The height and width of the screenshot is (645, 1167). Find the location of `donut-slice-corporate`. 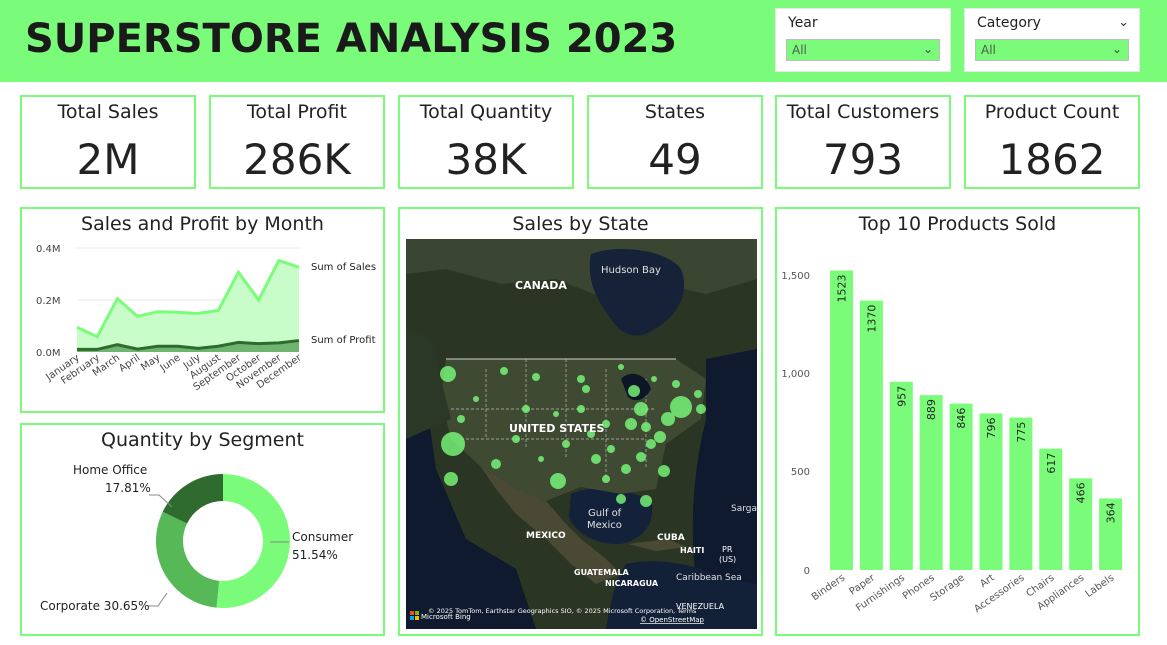

donut-slice-corporate is located at coordinates (187, 559).